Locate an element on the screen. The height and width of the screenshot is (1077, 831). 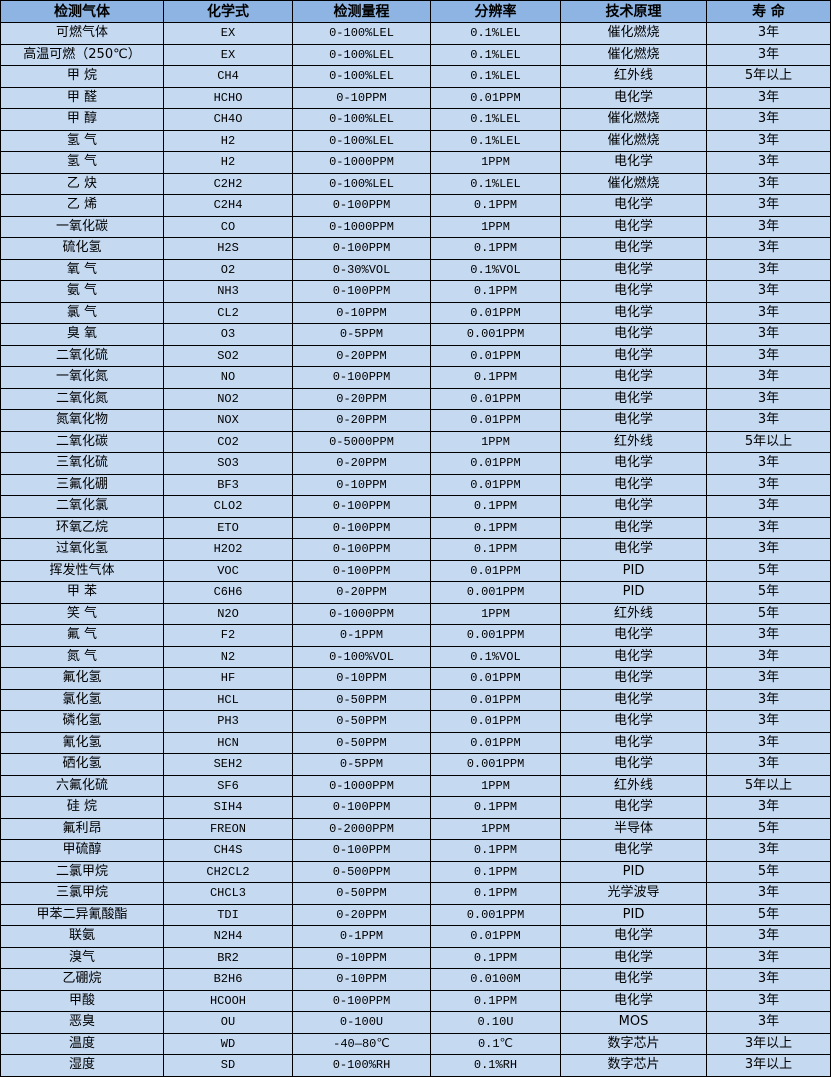
cell-gas: 三氟化硼 is located at coordinates (82, 484).